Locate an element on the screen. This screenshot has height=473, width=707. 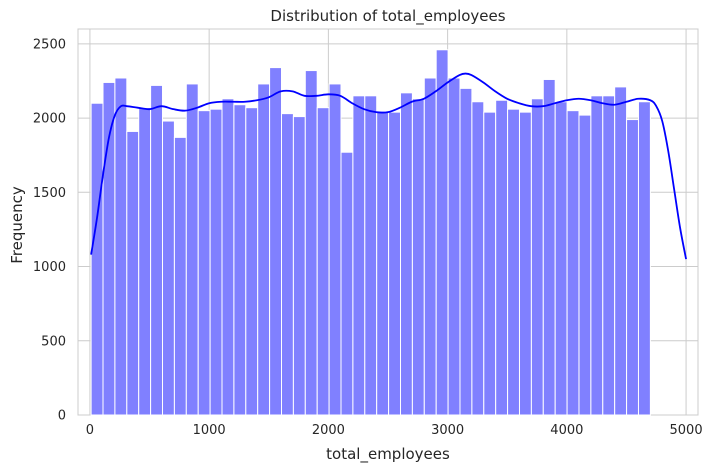
x-axis-label: total_employees is located at coordinates (388, 454).